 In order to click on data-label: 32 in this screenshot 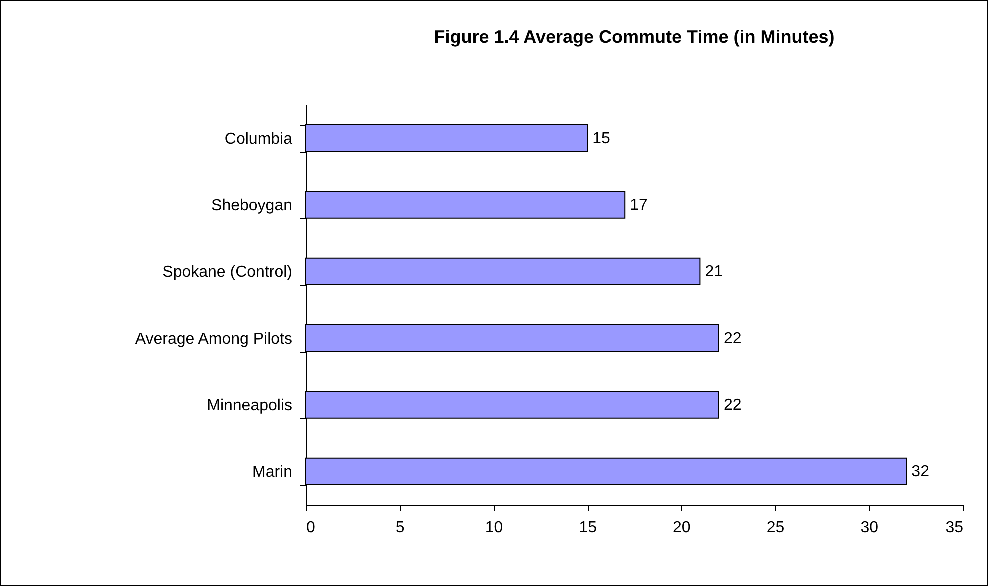, I will do `click(921, 472)`.